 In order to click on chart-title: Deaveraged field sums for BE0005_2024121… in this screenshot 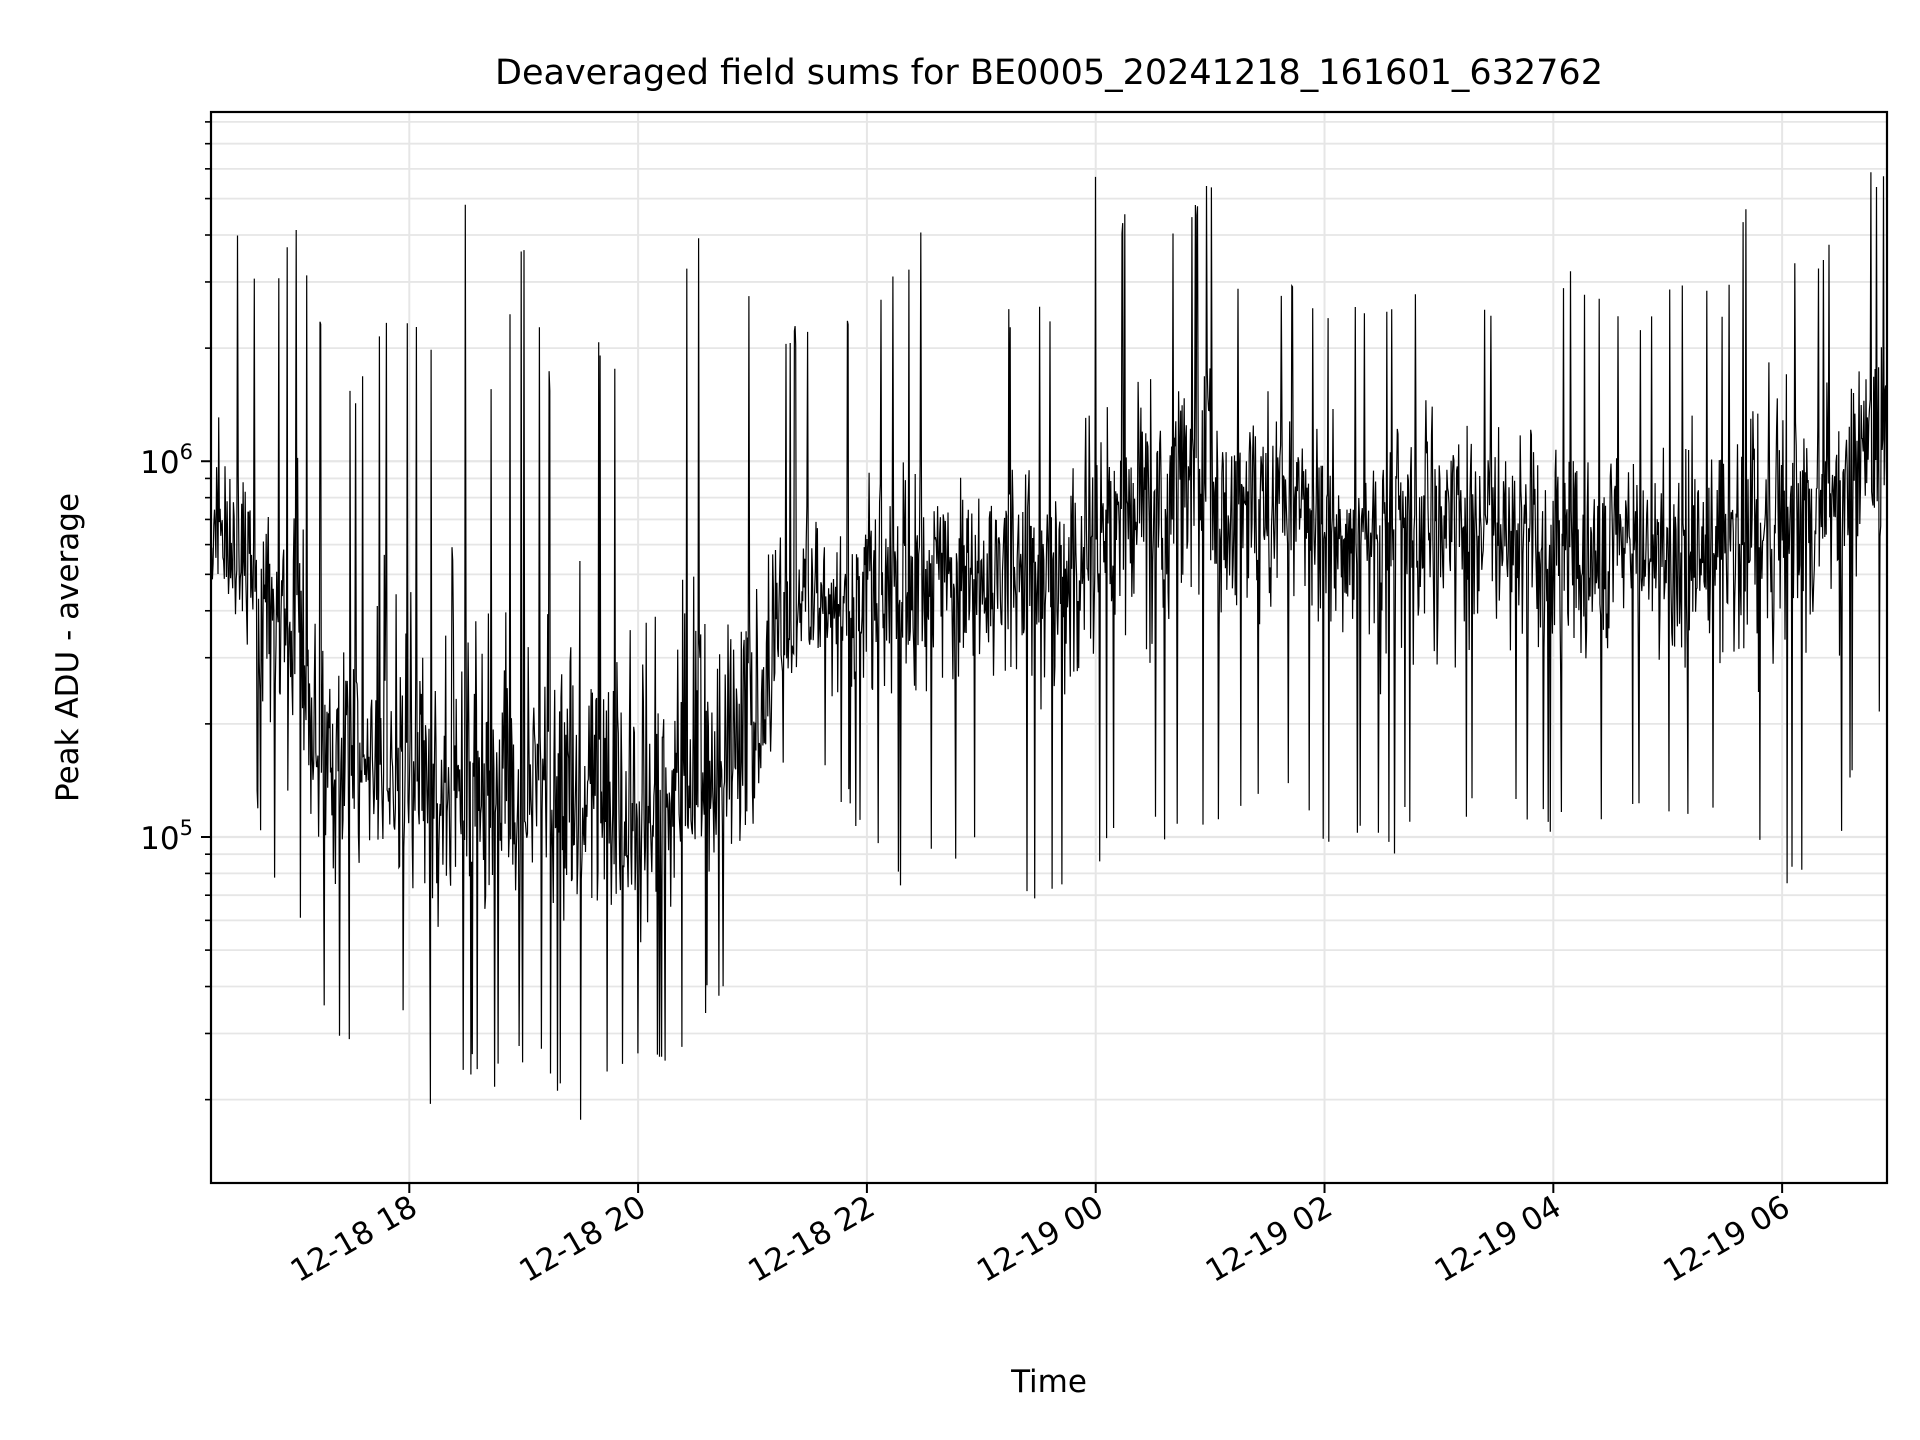, I will do `click(1049, 73)`.